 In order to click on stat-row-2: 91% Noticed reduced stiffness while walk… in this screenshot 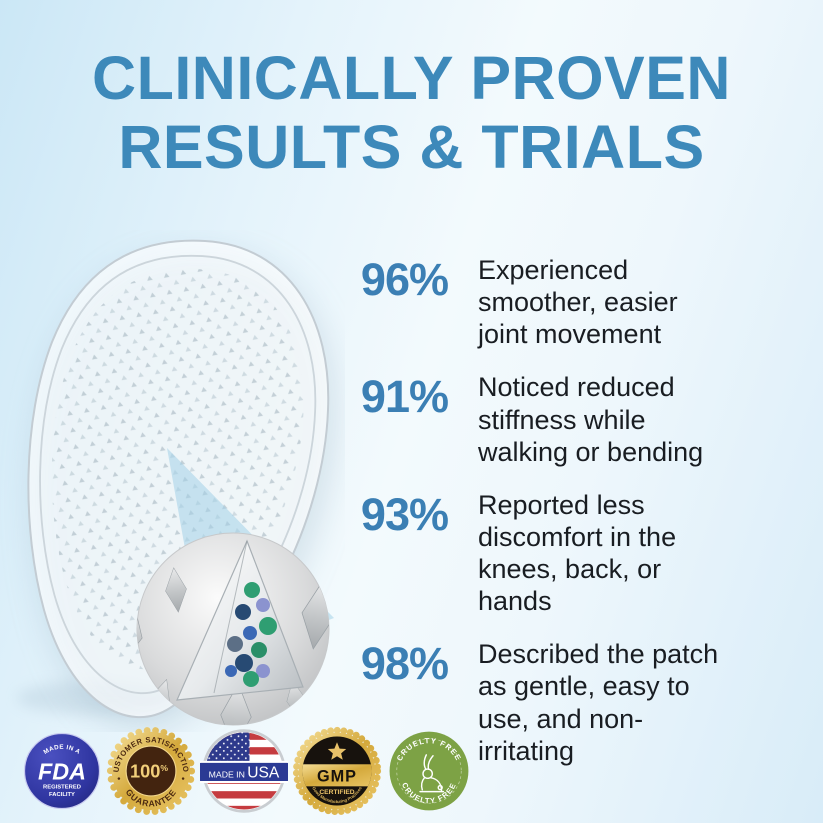, I will do `click(566, 419)`.